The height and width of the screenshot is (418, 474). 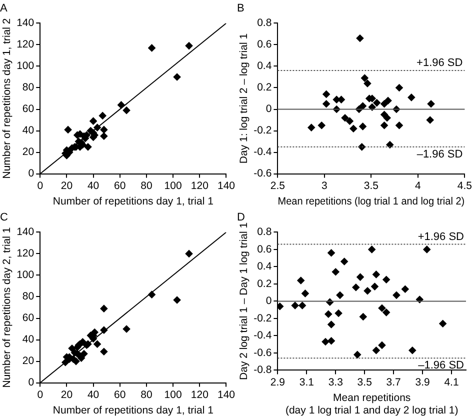 I want to click on x-axis-title: Mean repetitions (day 1 log trial 1 and day 2 log trial 1), so click(x=371, y=404).